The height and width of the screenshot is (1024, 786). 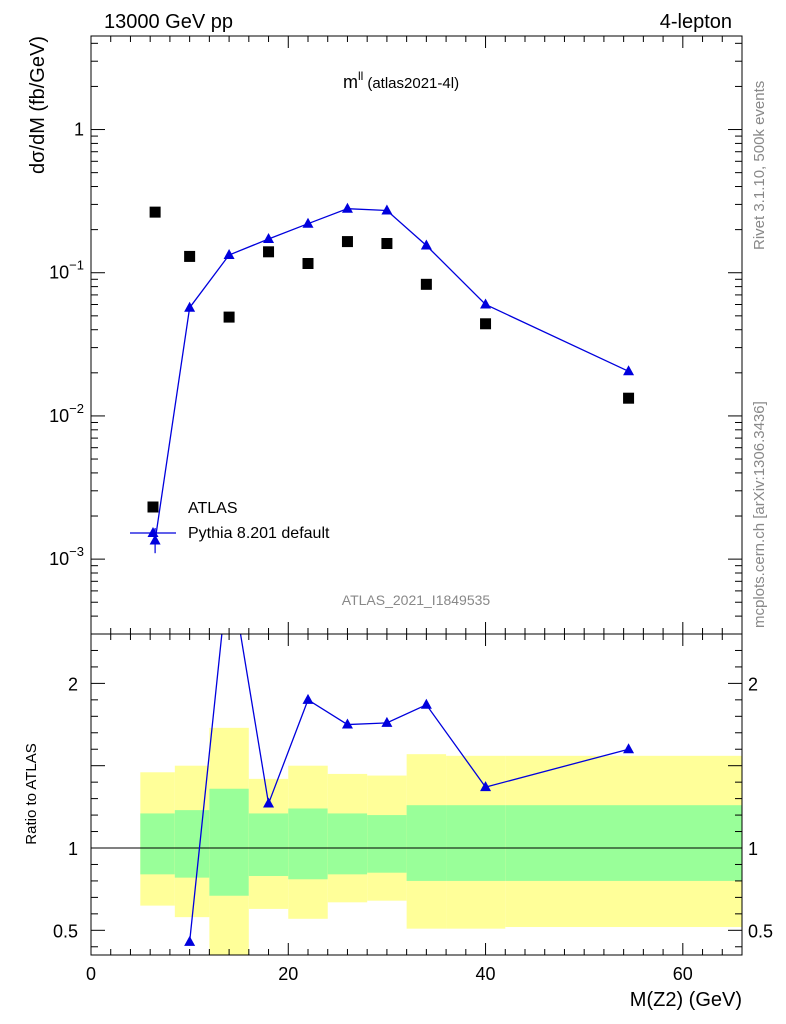 What do you see at coordinates (350, 82) in the screenshot?
I see `plot-title-main: m` at bounding box center [350, 82].